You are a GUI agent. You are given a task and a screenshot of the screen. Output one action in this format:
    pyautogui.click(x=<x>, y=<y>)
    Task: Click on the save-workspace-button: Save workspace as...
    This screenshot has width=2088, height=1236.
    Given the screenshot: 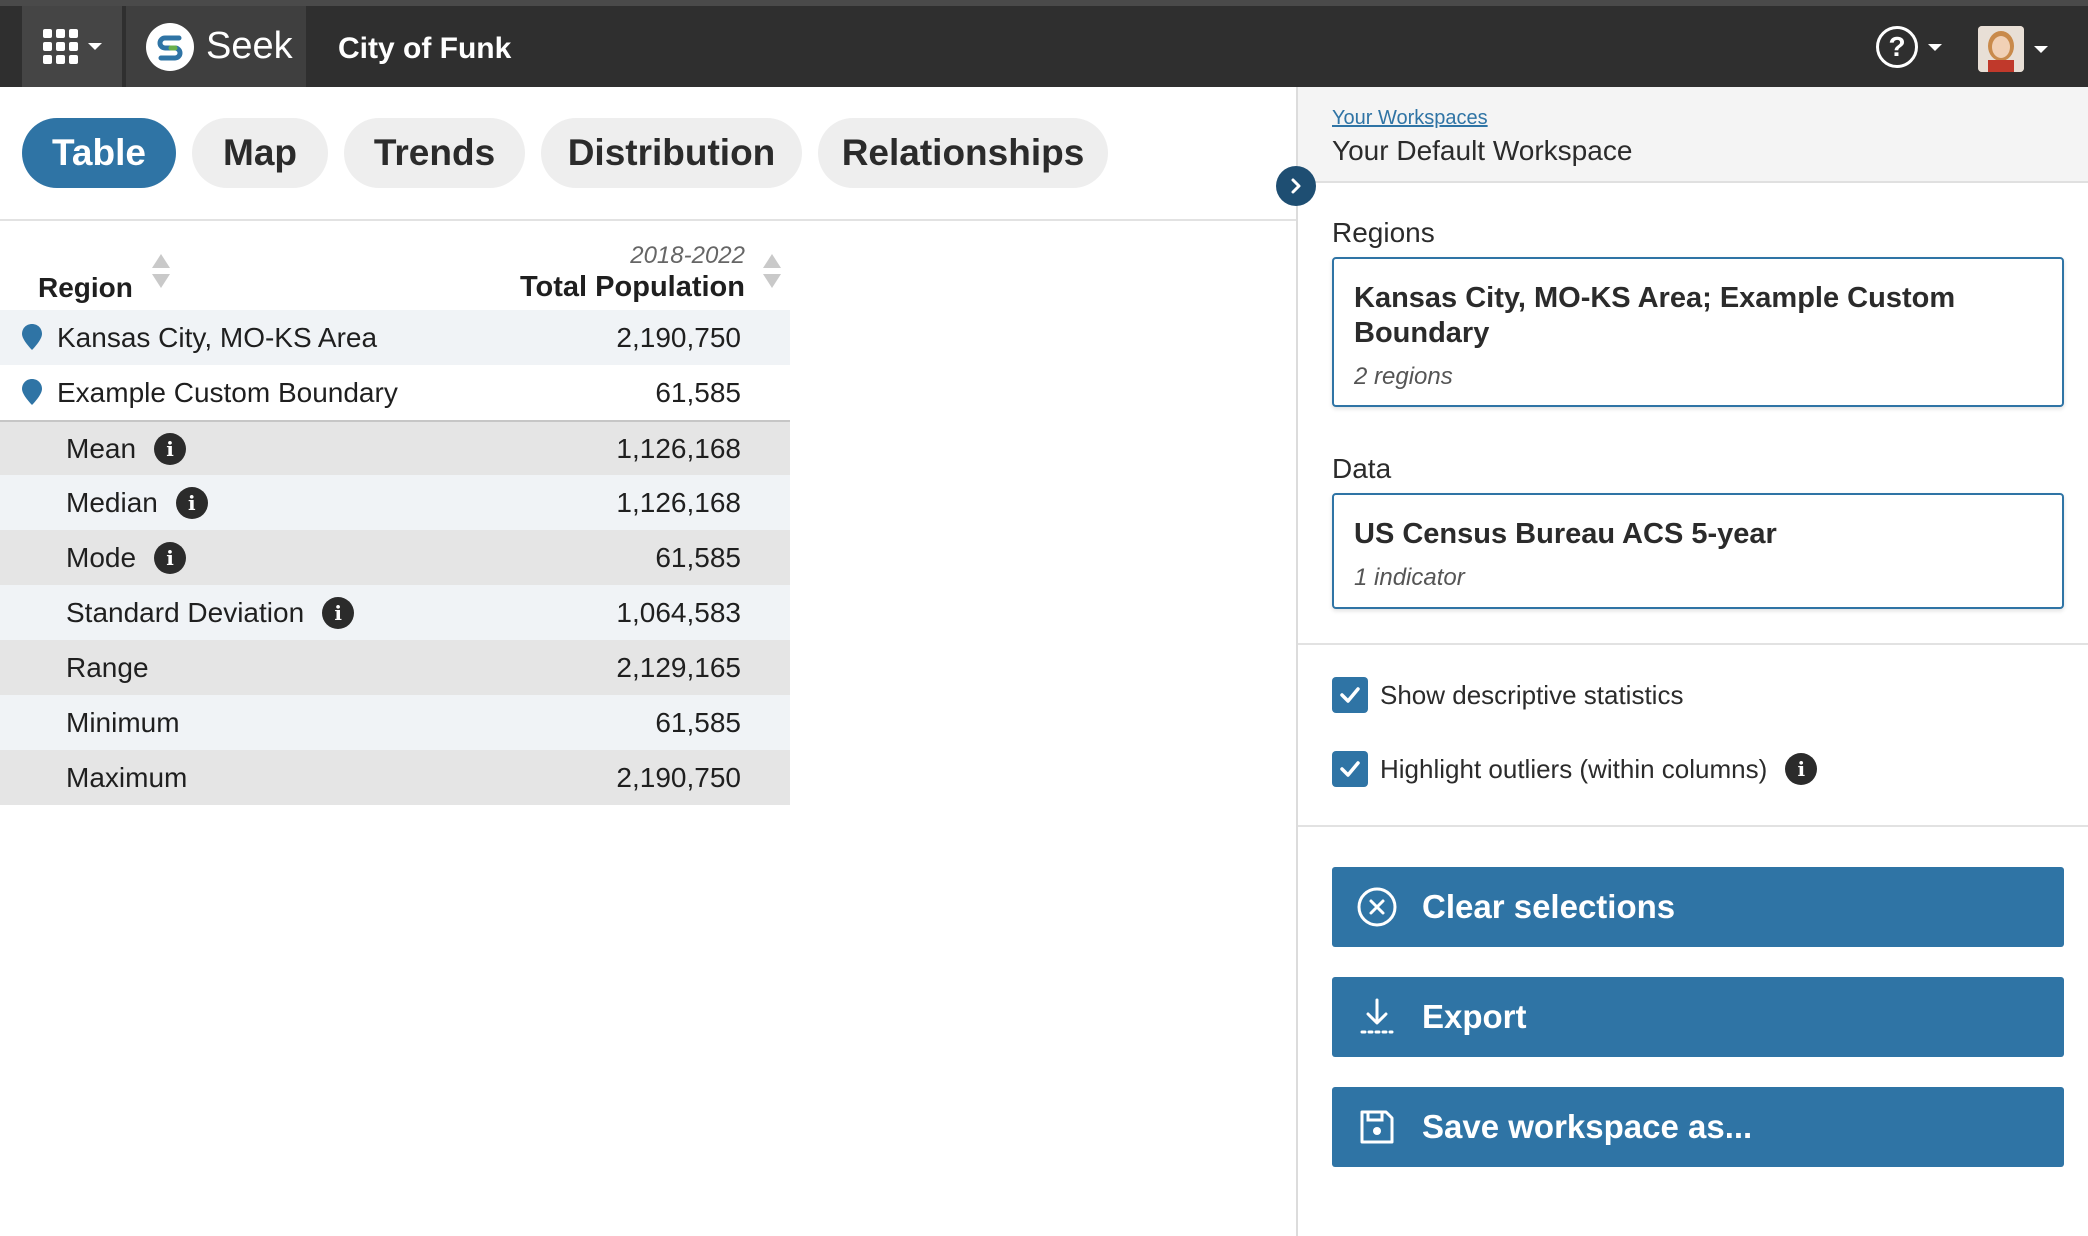 What is the action you would take?
    pyautogui.click(x=1698, y=1127)
    